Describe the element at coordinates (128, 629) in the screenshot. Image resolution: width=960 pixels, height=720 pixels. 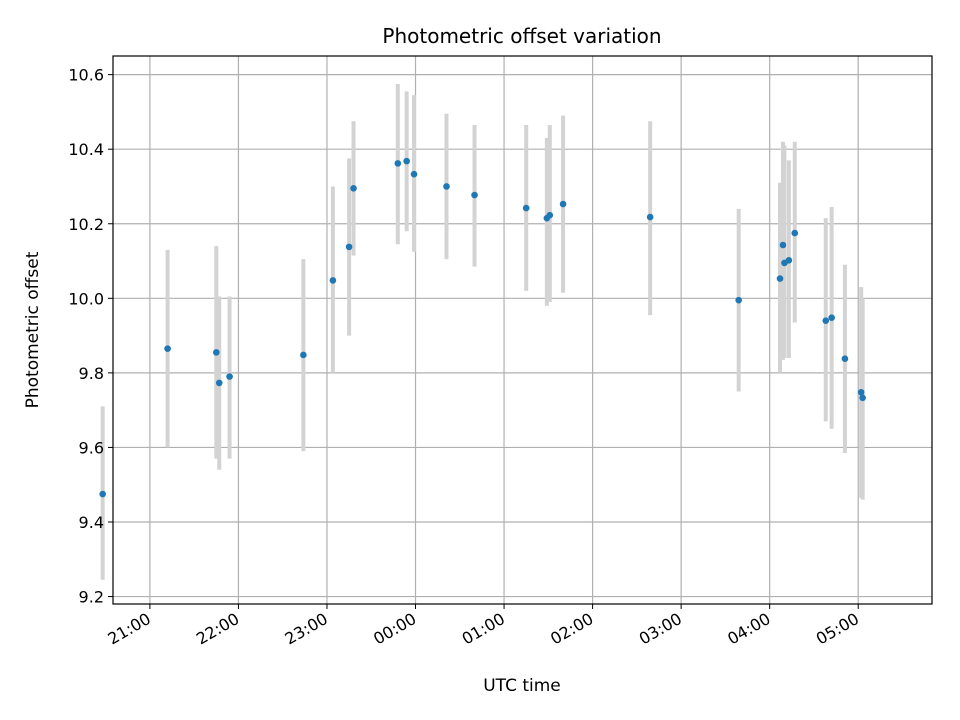
I see `x-tick-label: 21:00` at that location.